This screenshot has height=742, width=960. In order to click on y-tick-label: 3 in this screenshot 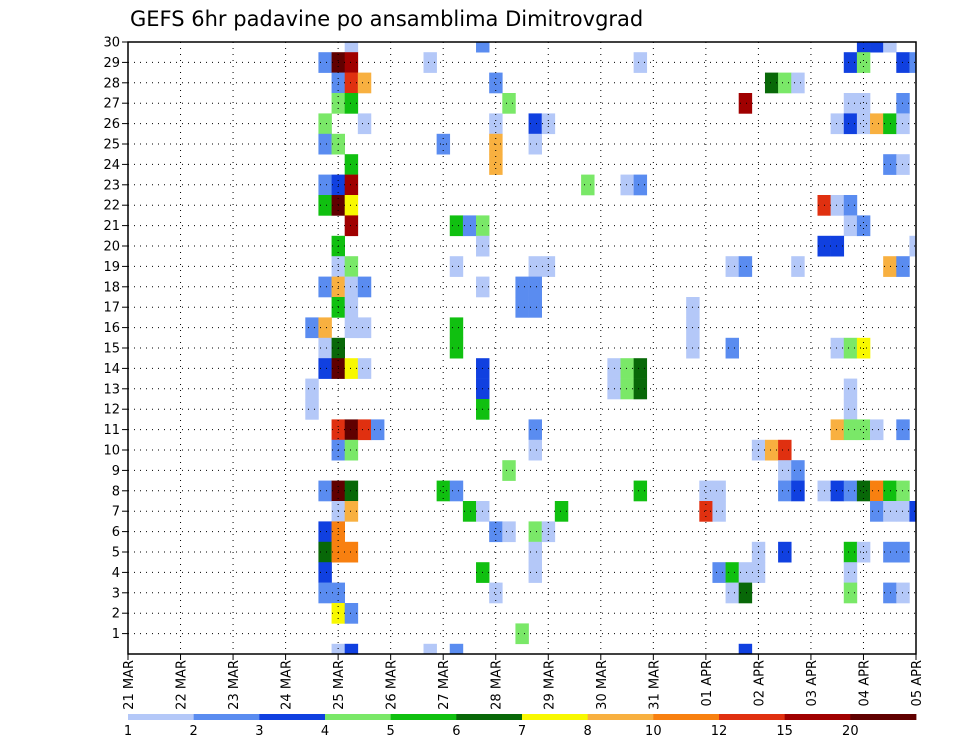, I will do `click(116, 593)`.